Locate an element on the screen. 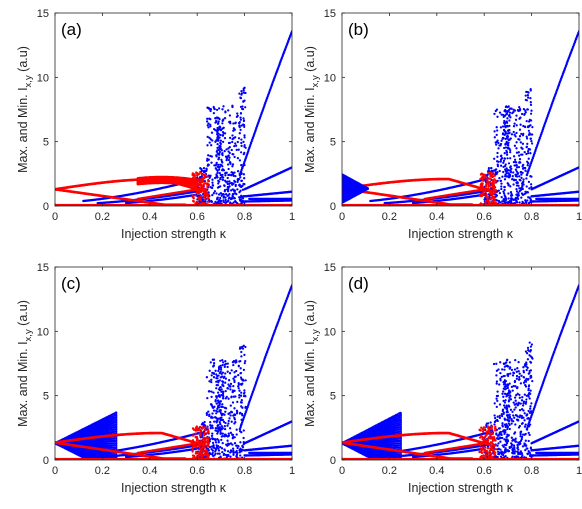  y-tick-label: 5 is located at coordinates (46, 143).